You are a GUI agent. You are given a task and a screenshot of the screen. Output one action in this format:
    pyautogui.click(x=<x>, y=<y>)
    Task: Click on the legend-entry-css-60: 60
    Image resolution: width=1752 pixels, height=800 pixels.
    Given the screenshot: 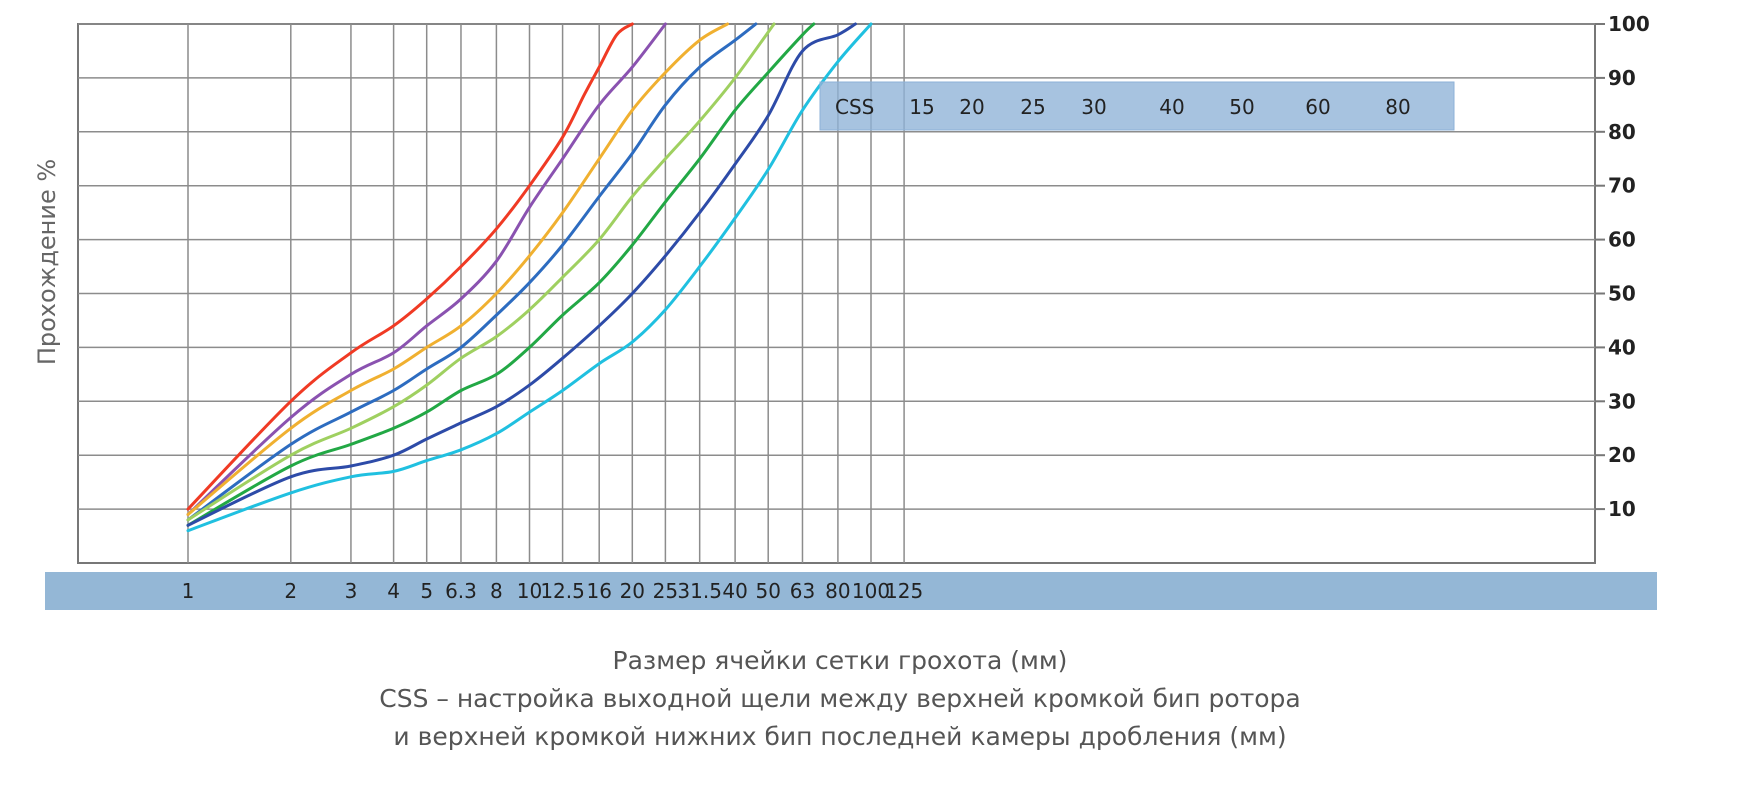 What is the action you would take?
    pyautogui.click(x=1317, y=107)
    